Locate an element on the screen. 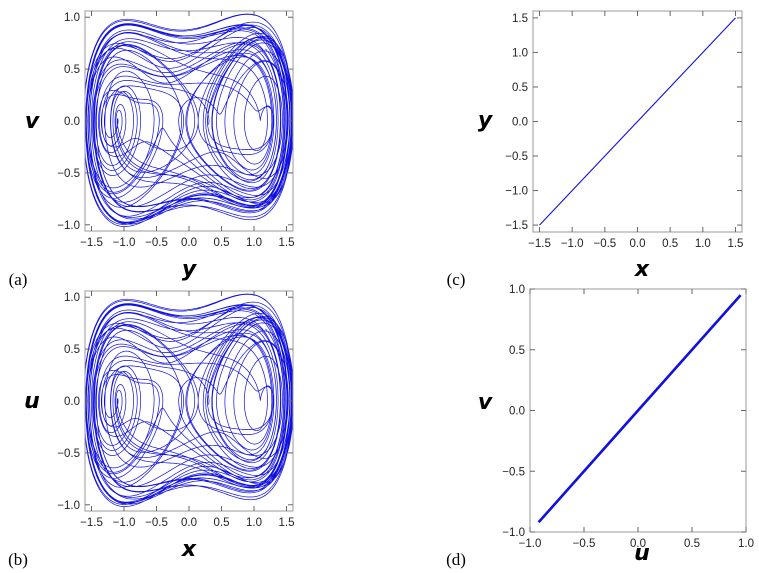 This screenshot has height=573, width=759. y-axis-label: y is located at coordinates (486, 120).